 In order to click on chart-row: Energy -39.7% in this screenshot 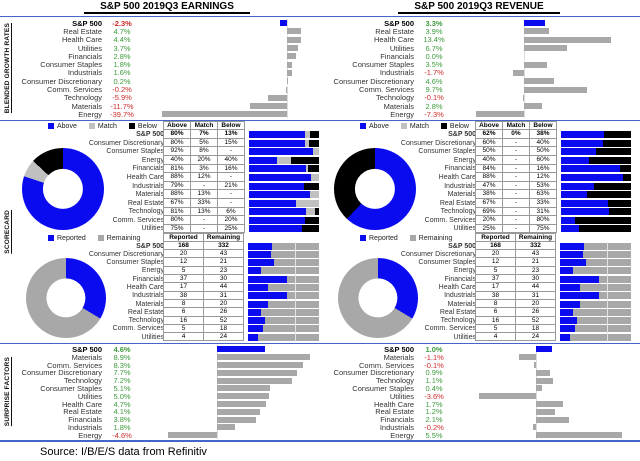, I will do `click(167, 114)`.